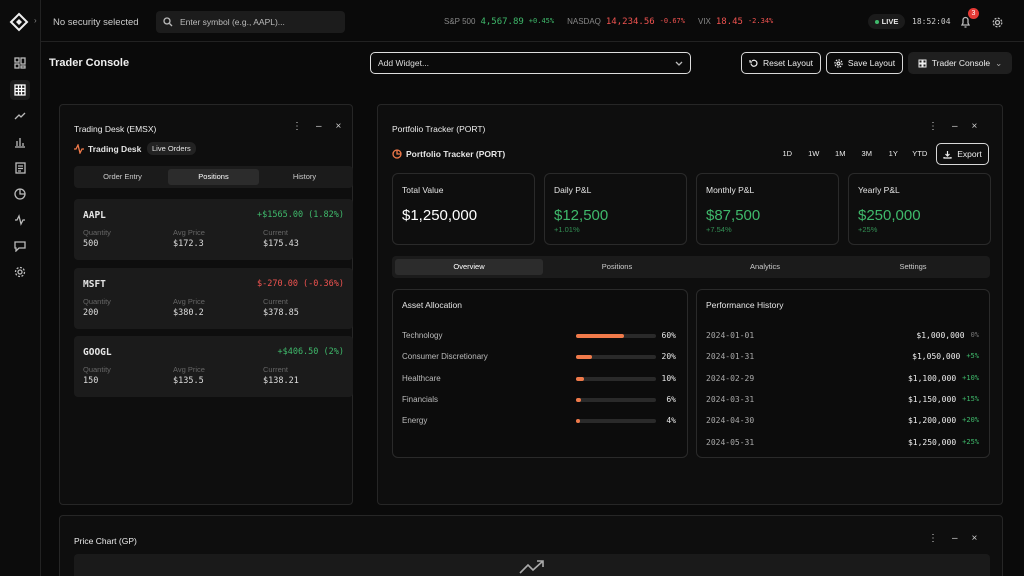 The image size is (1024, 576). What do you see at coordinates (281, 244) in the screenshot?
I see `field-value: $175.43` at bounding box center [281, 244].